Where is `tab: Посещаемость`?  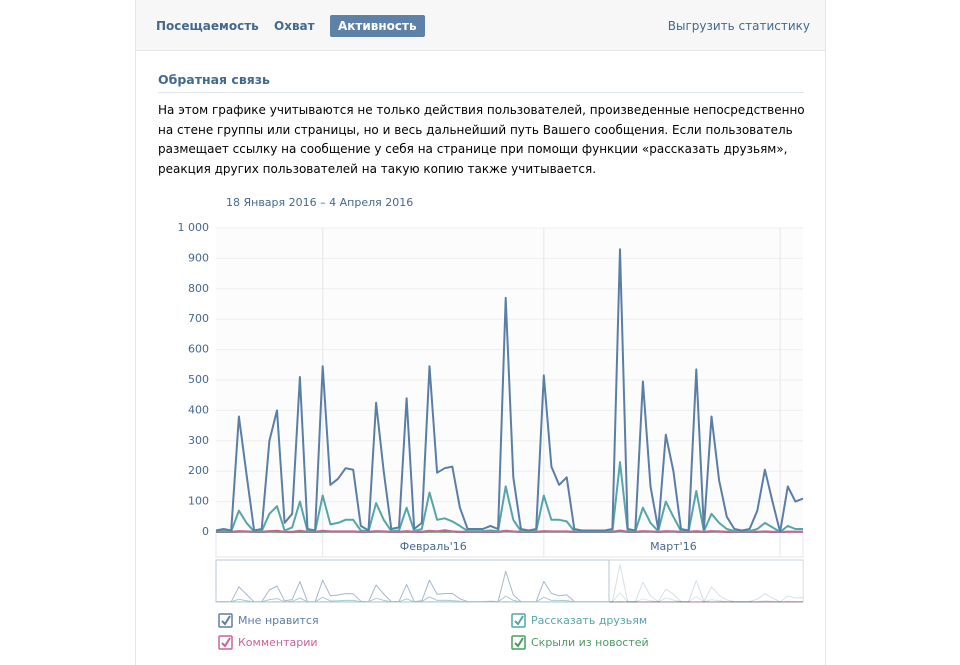
tab: Посещаемость is located at coordinates (207, 26).